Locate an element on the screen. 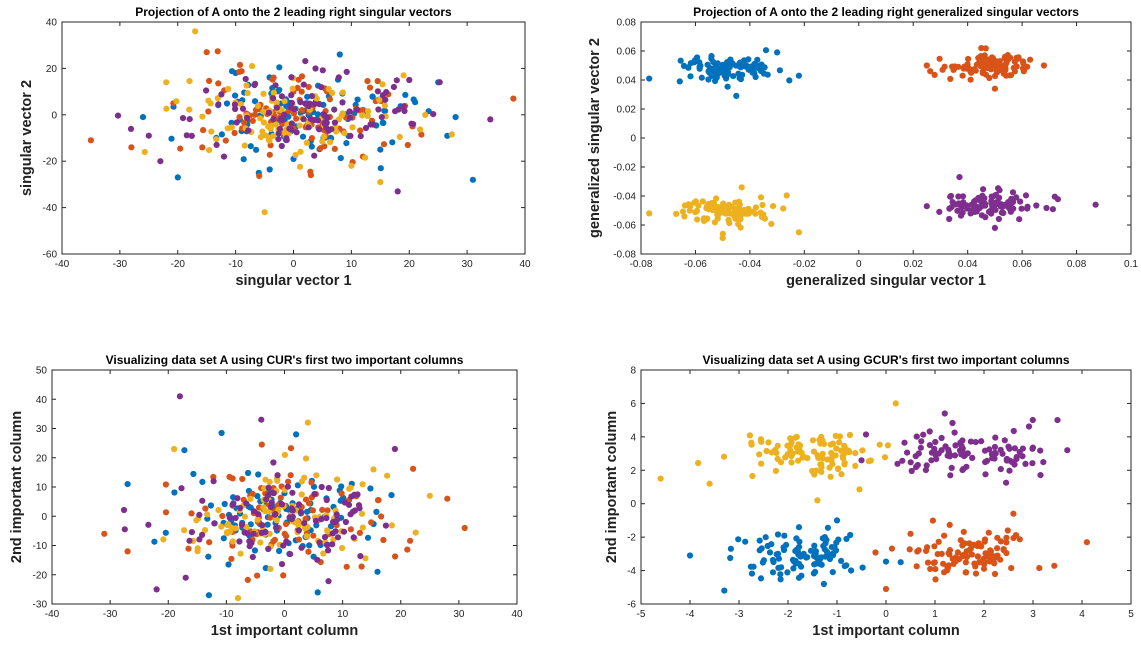 The height and width of the screenshot is (651, 1141). y-tick-label: 40 is located at coordinates (42, 400).